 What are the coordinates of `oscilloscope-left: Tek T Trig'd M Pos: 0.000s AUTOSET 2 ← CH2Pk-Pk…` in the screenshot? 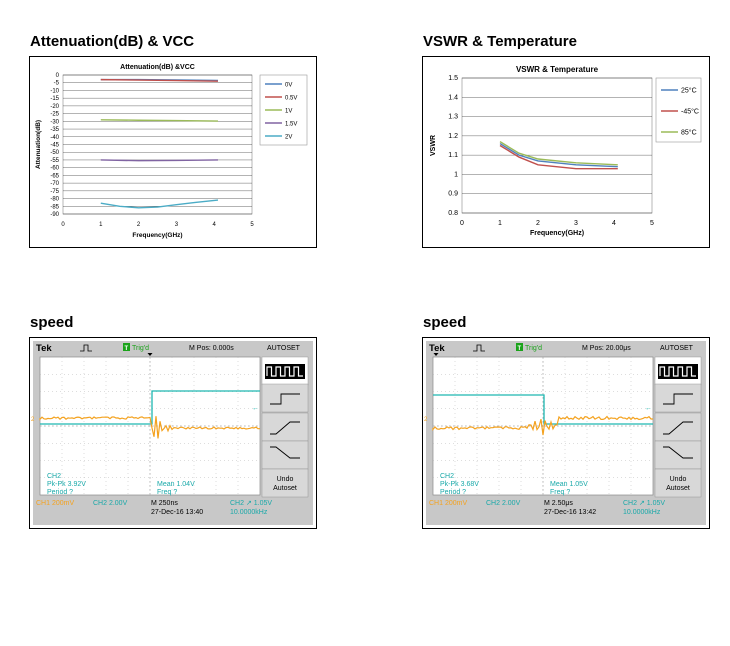 It's located at (172, 433).